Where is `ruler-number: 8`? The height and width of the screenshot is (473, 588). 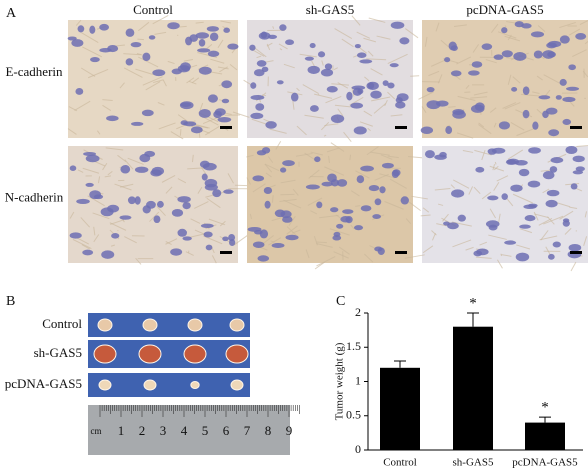
ruler-number: 8 is located at coordinates (268, 430).